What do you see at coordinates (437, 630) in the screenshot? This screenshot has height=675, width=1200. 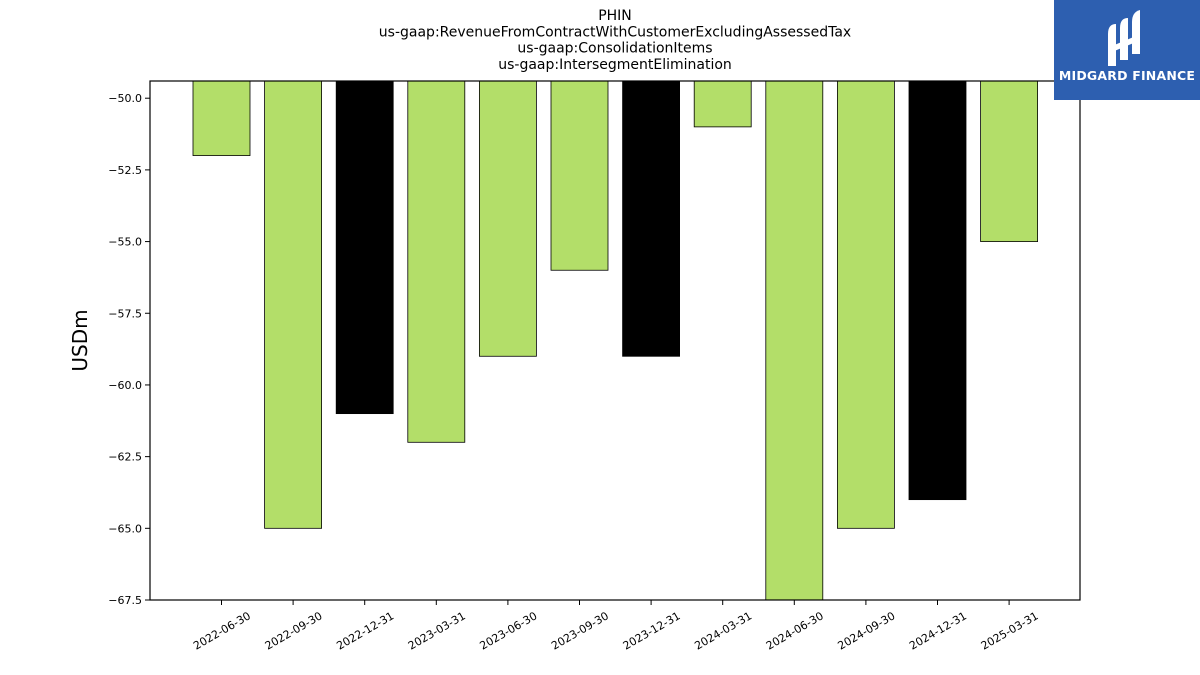 I see `x-tick-label: 2023-03-31` at bounding box center [437, 630].